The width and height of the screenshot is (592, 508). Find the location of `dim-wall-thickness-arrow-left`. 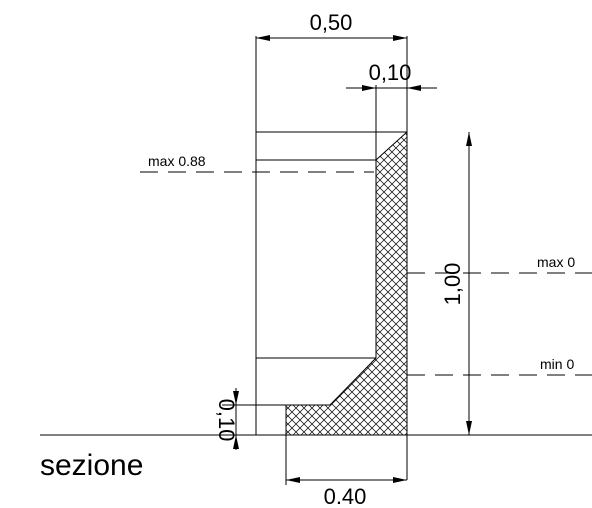

dim-wall-thickness-arrow-left is located at coordinates (369, 88).